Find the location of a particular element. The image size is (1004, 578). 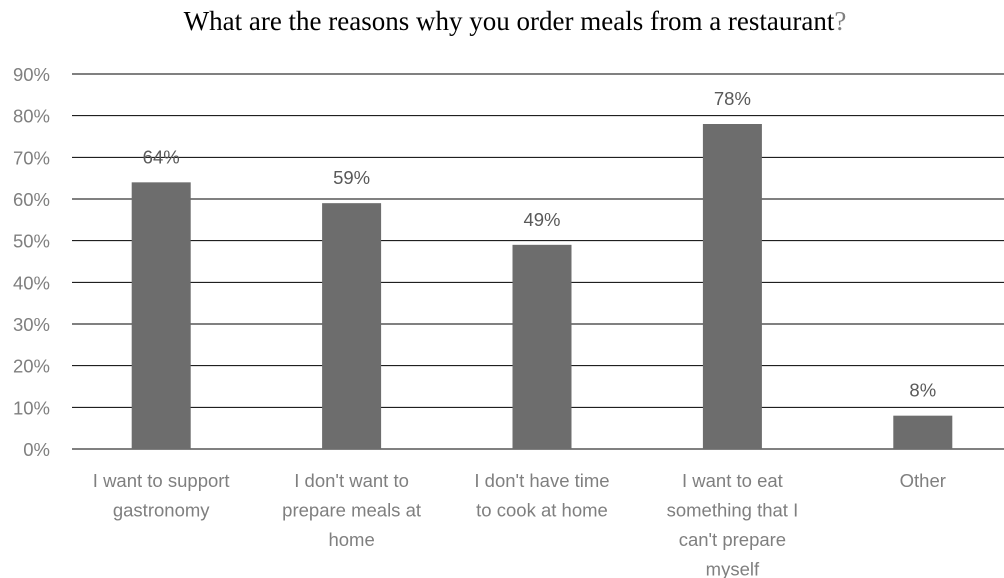

category-label: I don't have time to cook at home is located at coordinates (541, 495).